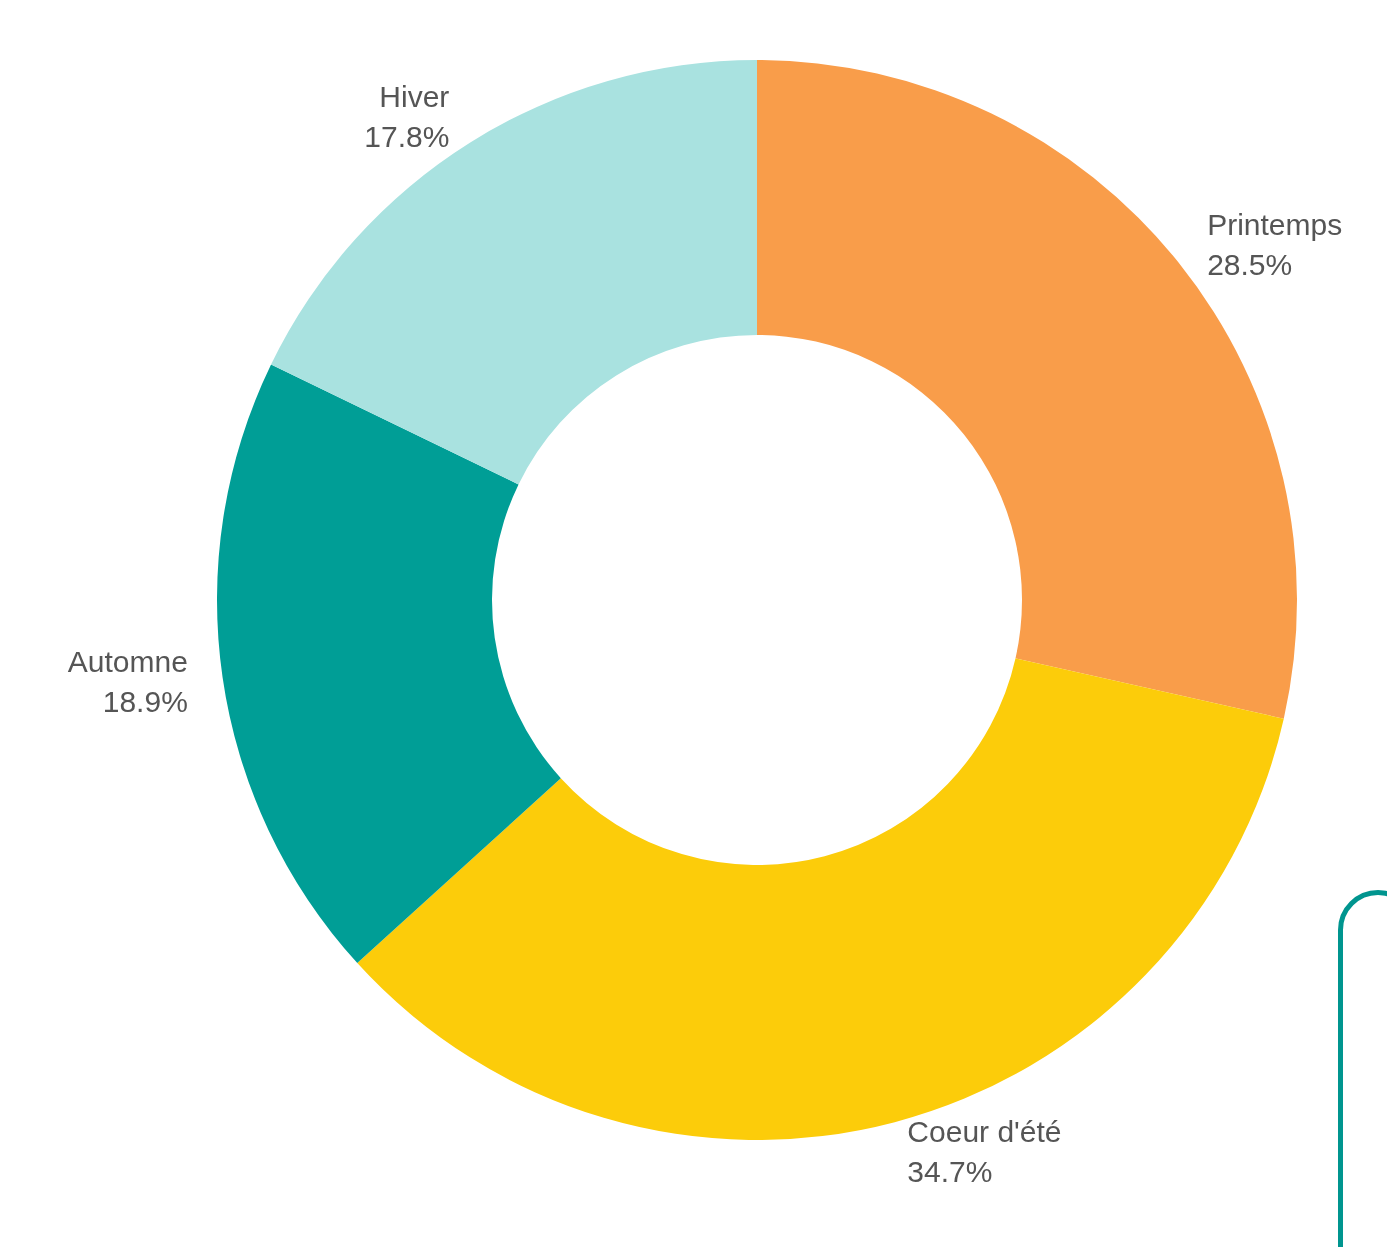  I want to click on slice-label: Automne, so click(127, 661).